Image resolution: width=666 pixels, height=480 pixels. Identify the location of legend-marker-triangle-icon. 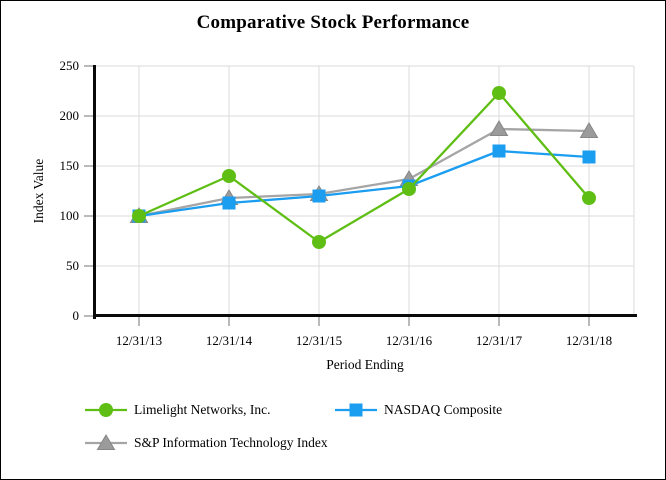
(106, 443).